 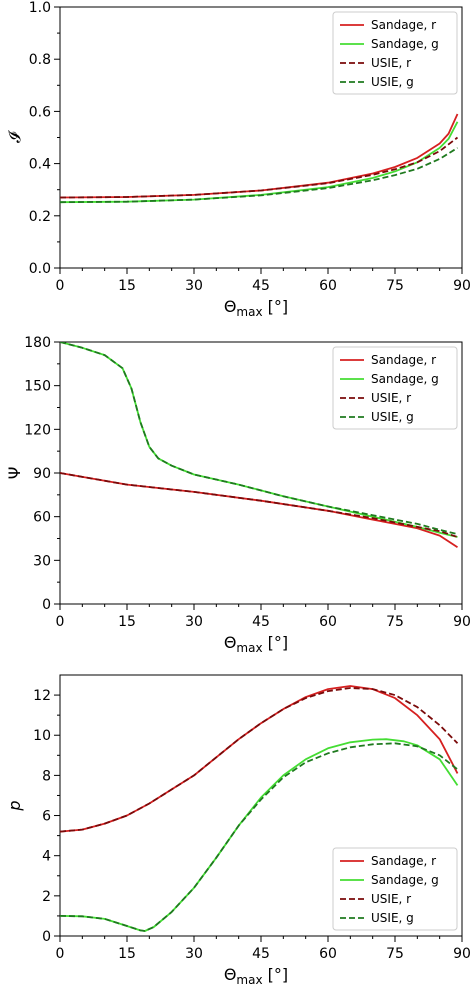 I want to click on y-tick-label: 8, so click(x=46, y=776).